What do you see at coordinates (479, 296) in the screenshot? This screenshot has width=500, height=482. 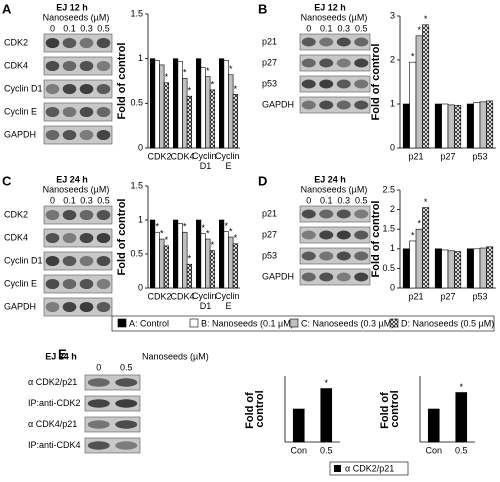 I see `x-tick-label: p53` at bounding box center [479, 296].